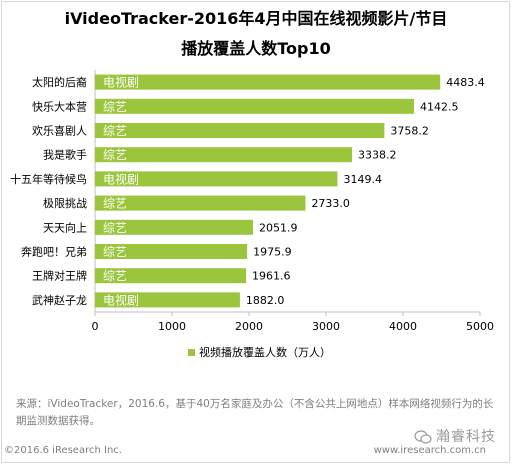 This screenshot has height=465, width=512. Describe the element at coordinates (256, 48) in the screenshot. I see `chart-title-line2: 播放覆盖人数Top10` at that location.